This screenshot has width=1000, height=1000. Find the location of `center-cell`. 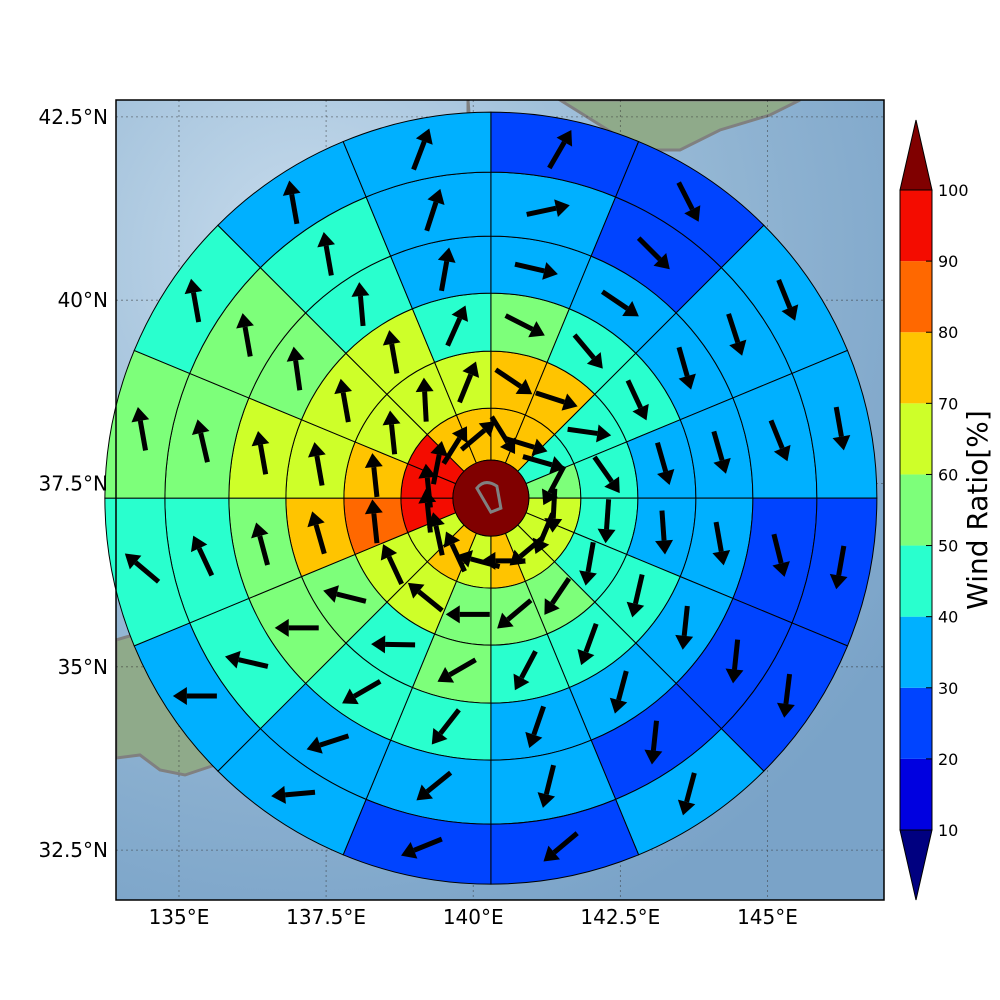

center-cell is located at coordinates (491, 498).